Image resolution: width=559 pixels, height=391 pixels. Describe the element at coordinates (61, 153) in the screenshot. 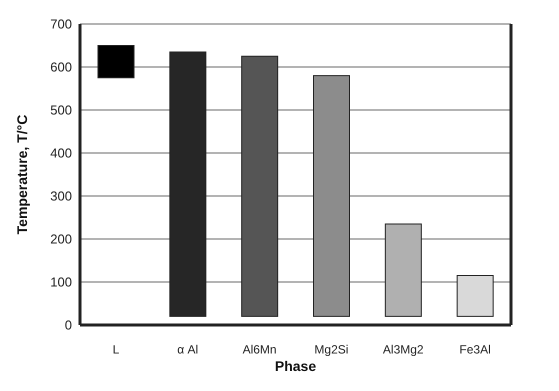

I see `y-tick-label: 400` at that location.